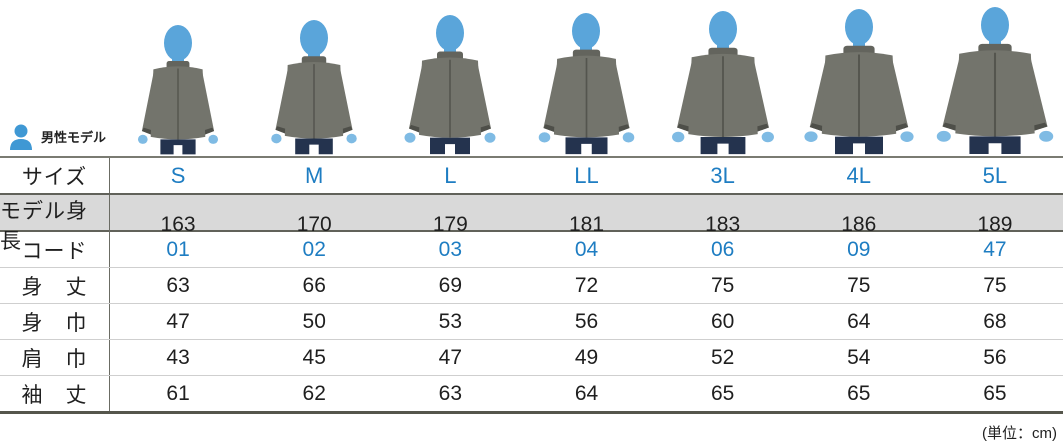  What do you see at coordinates (531, 176) in the screenshot?
I see `row-size: サイズ S M L LL 3L 4L 5L` at bounding box center [531, 176].